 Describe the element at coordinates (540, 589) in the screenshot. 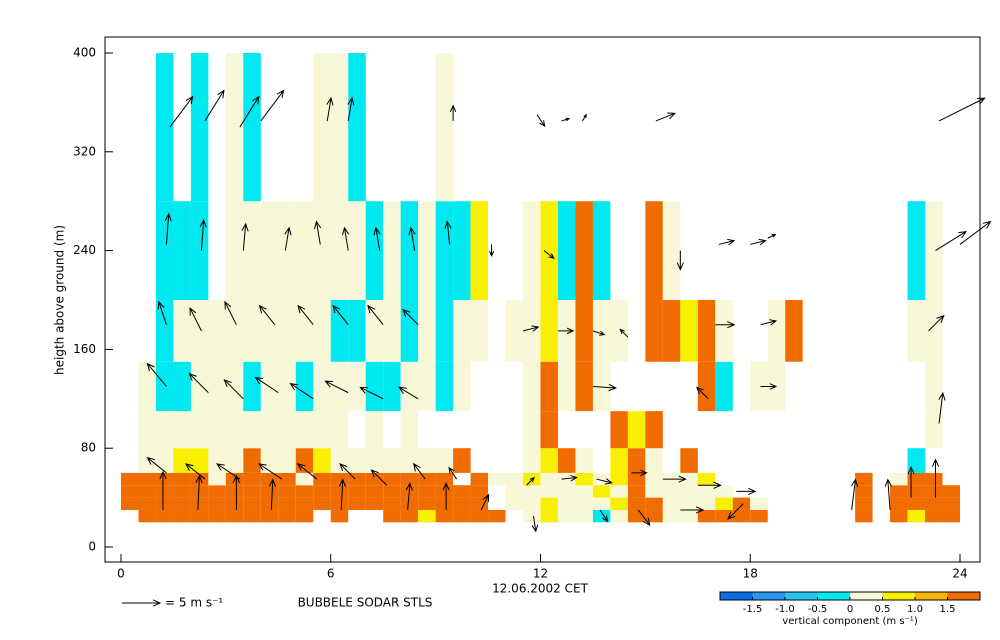

I see `x-axis-label: 12.06.2002 CET` at that location.